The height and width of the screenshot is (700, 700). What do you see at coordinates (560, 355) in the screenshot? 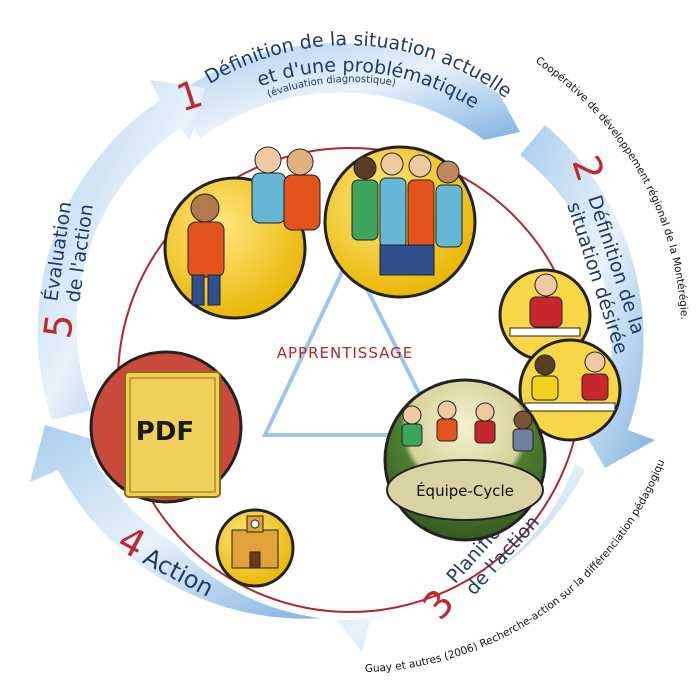
I see `desired-situation-illustration` at bounding box center [560, 355].